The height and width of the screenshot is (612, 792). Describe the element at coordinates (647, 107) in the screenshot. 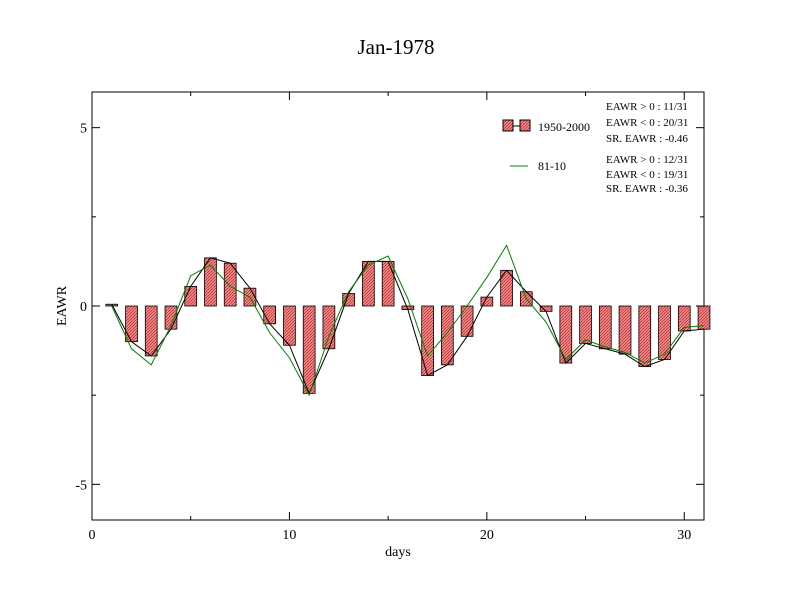

I see `stat-positive-1950-2000: EAWR > 0 : 11/31` at that location.